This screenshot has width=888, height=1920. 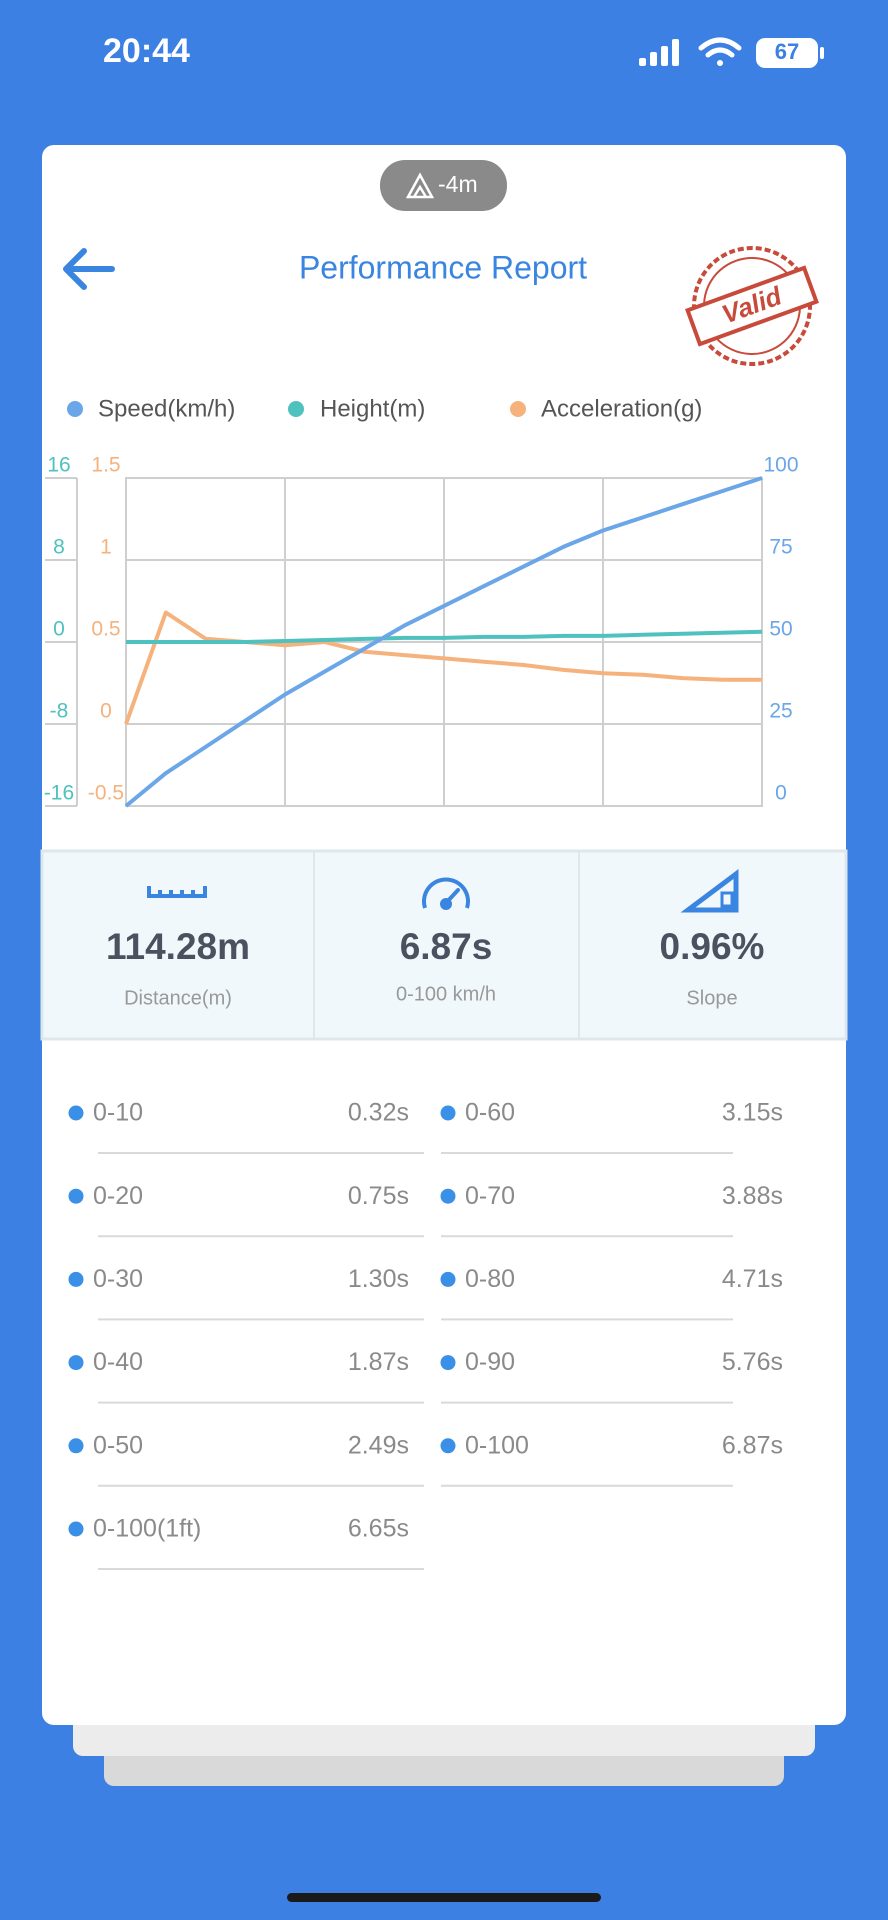 I want to click on acceleration-tick-label: 1.5, so click(x=105, y=465).